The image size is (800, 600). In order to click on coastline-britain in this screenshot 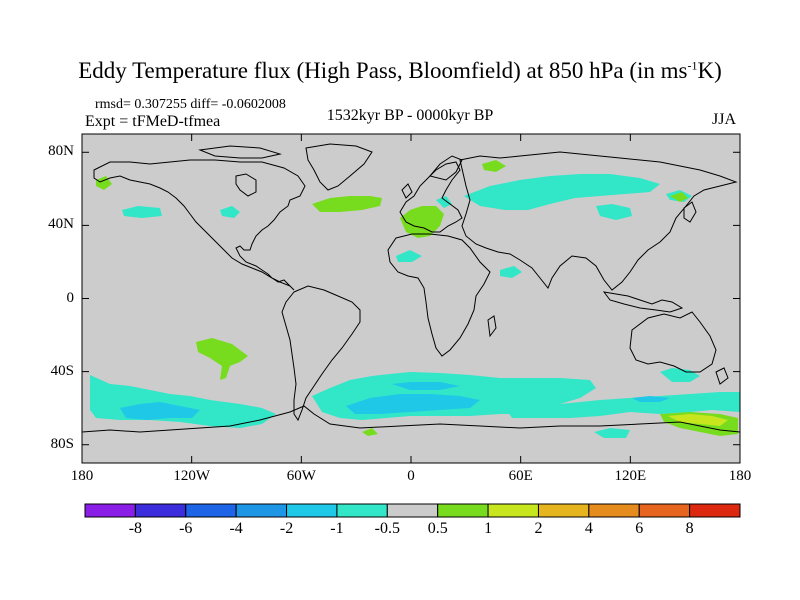, I will do `click(407, 191)`.